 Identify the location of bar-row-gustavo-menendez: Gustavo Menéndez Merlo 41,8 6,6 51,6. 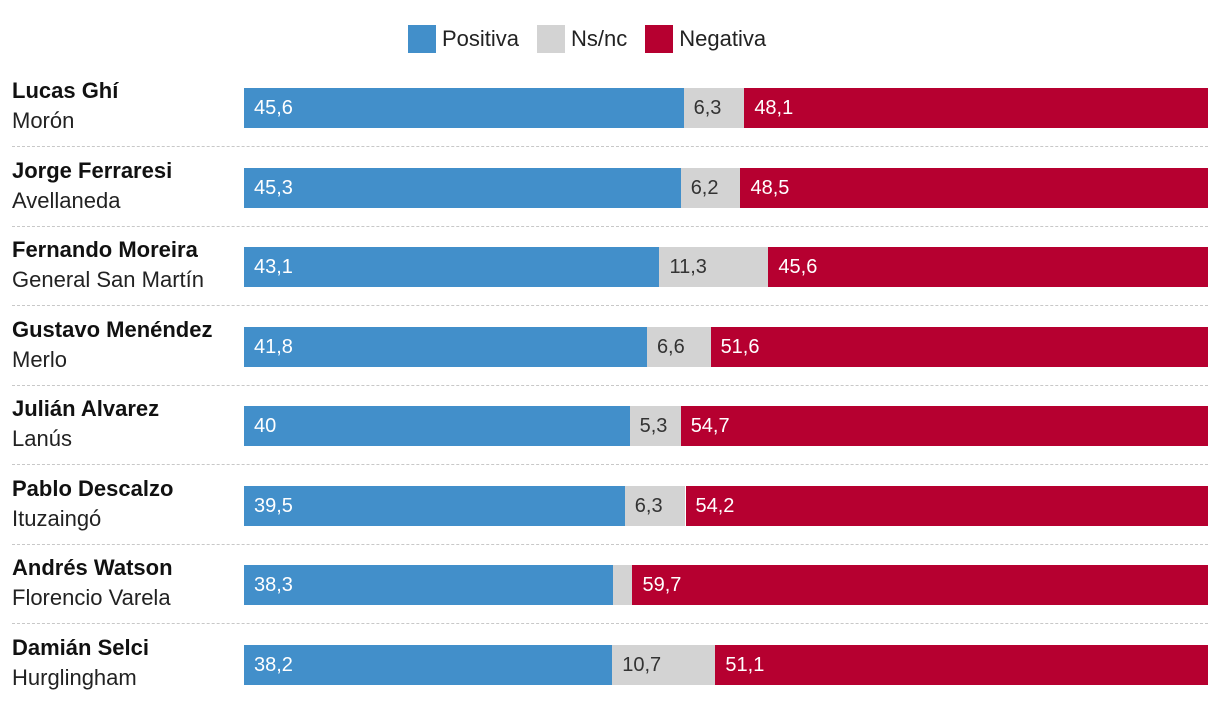
(610, 347).